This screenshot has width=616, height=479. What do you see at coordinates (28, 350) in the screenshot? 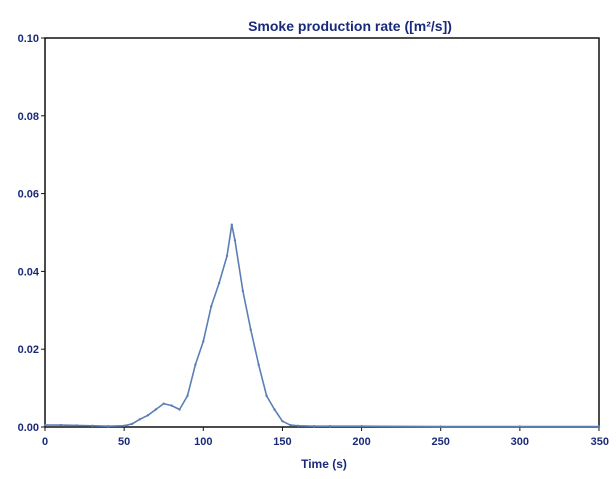
I see `y-tick-label: 0.02` at bounding box center [28, 350].